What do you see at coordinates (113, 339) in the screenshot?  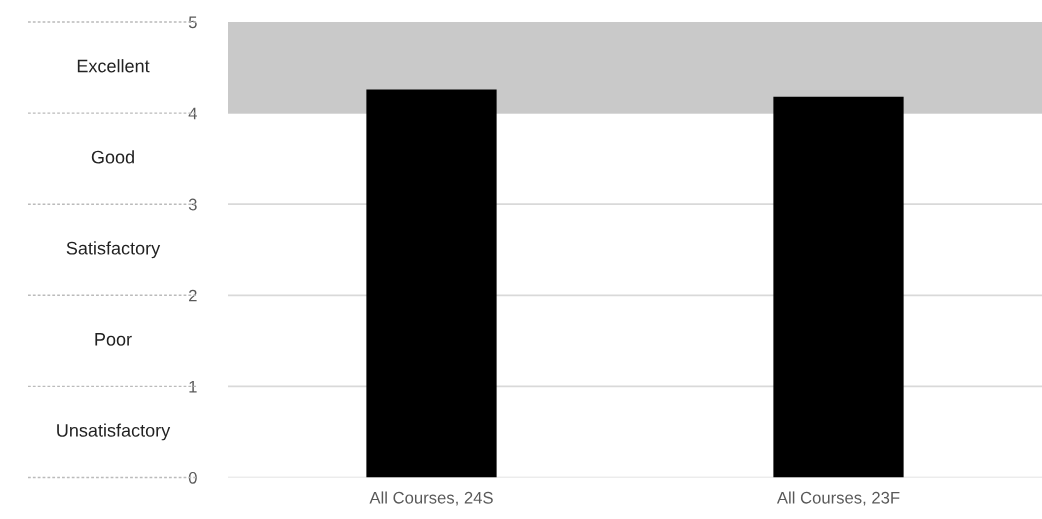 I see `text: Poor` at bounding box center [113, 339].